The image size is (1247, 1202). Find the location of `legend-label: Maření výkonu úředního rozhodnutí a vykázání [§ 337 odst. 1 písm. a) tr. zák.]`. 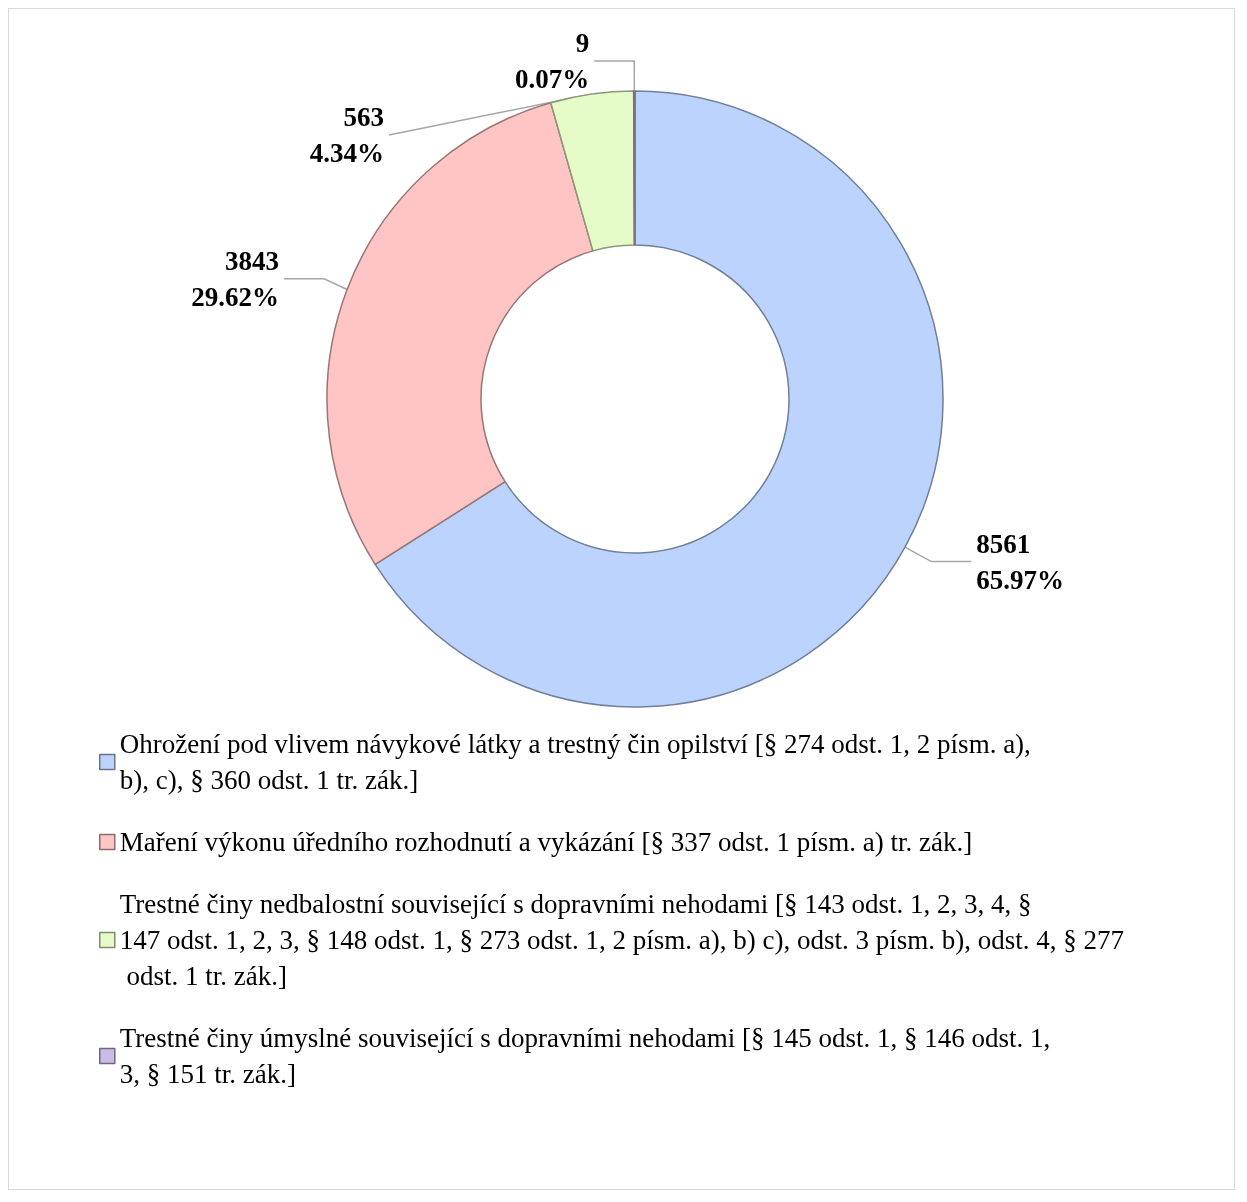

legend-label: Maření výkonu úředního rozhodnutí a vykázání [§ 337 odst. 1 písm. a) tr. zák.] is located at coordinates (546, 842).